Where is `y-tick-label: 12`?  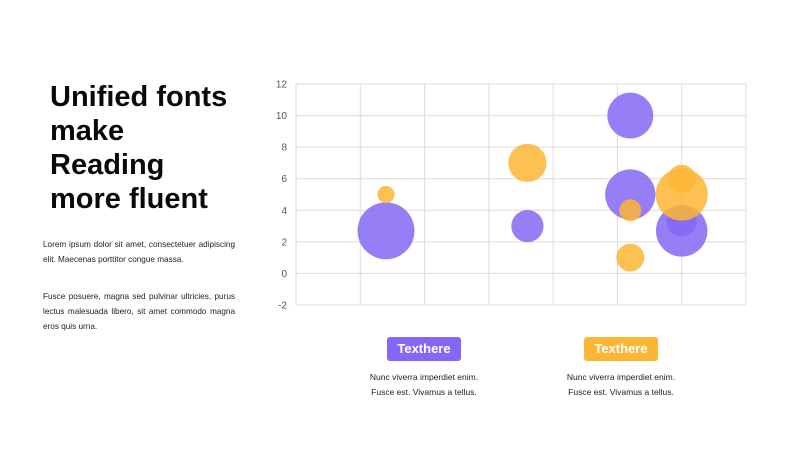
y-tick-label: 12 is located at coordinates (282, 85).